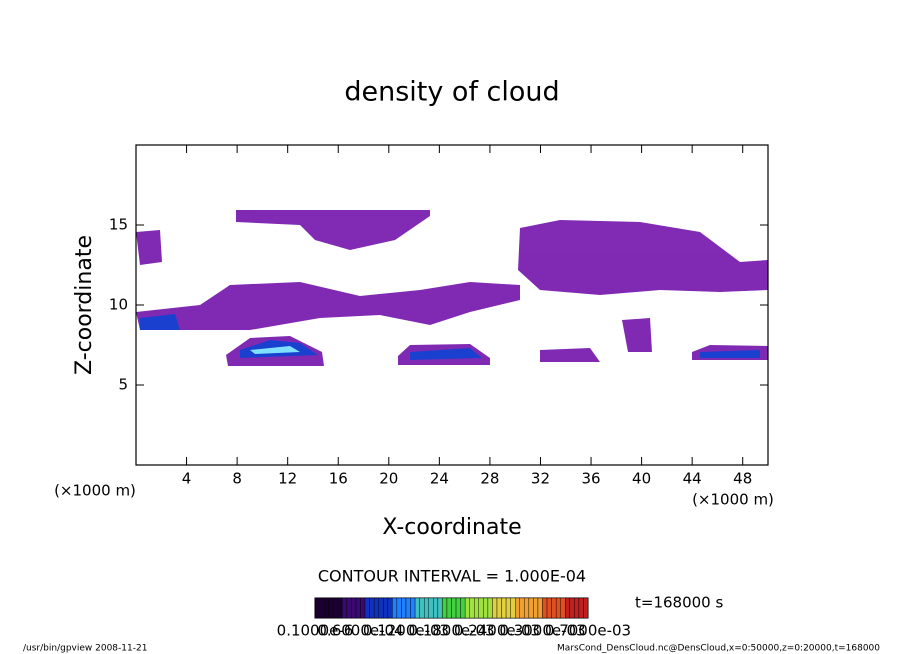 Image resolution: width=904 pixels, height=654 pixels. What do you see at coordinates (287, 479) in the screenshot?
I see `x-tick-label: 12` at bounding box center [287, 479].